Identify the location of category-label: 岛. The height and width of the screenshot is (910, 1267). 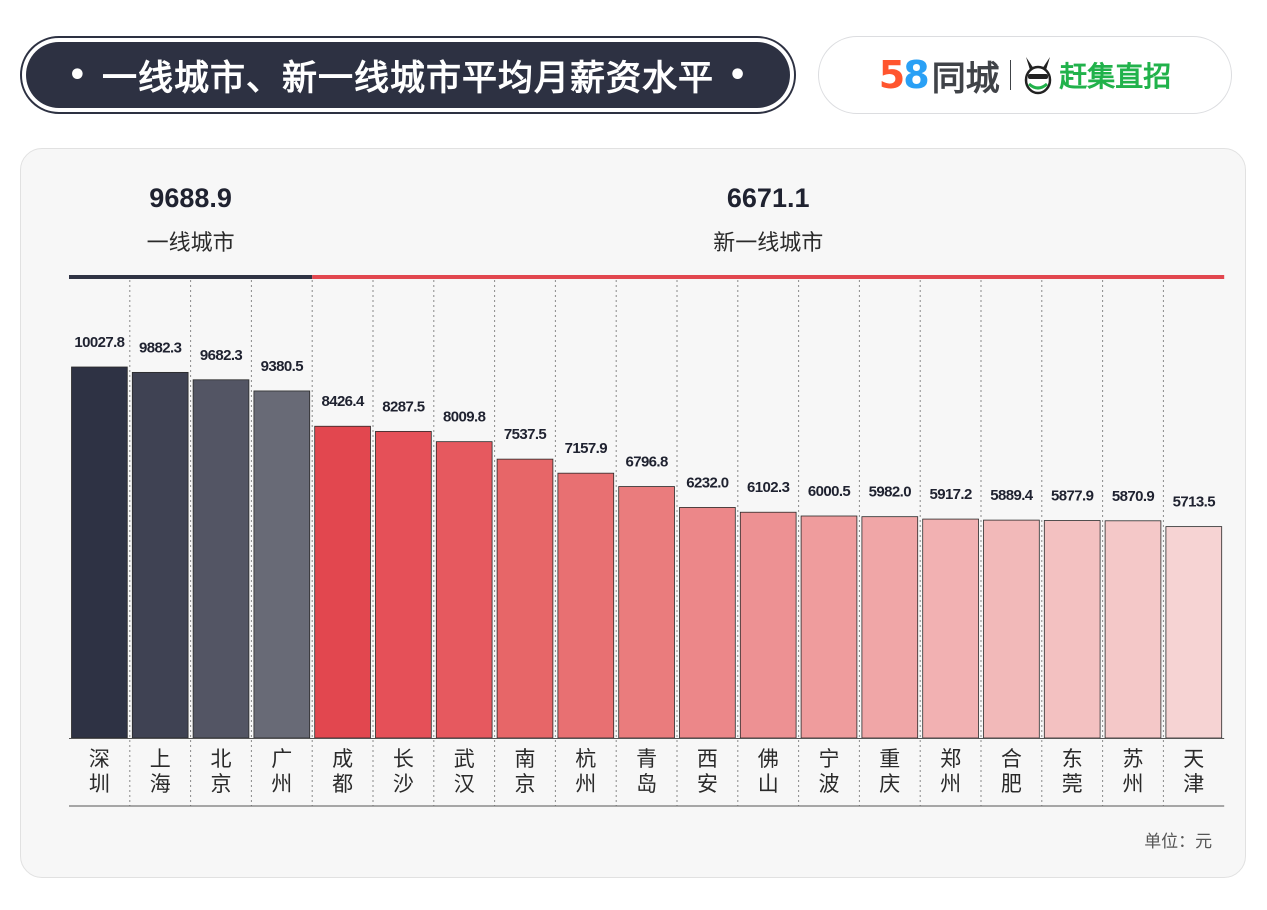
(646, 784).